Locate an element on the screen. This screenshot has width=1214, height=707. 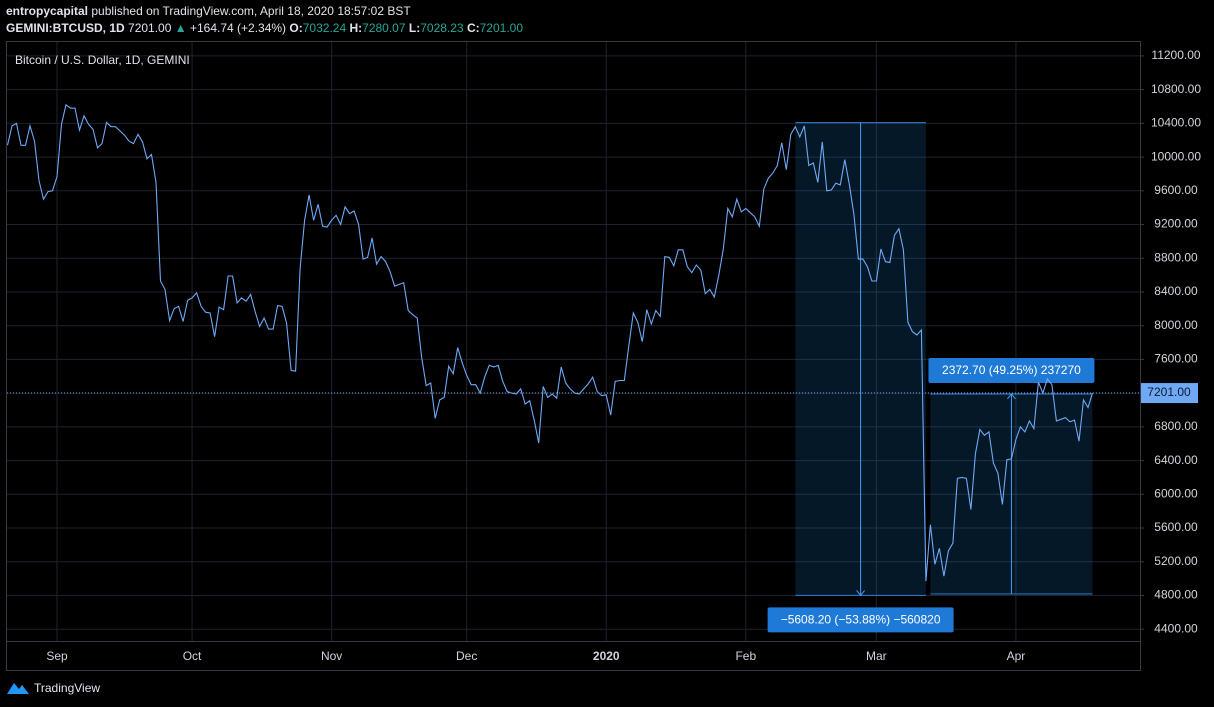
y-tick-label: 5200.00 is located at coordinates (1176, 561).